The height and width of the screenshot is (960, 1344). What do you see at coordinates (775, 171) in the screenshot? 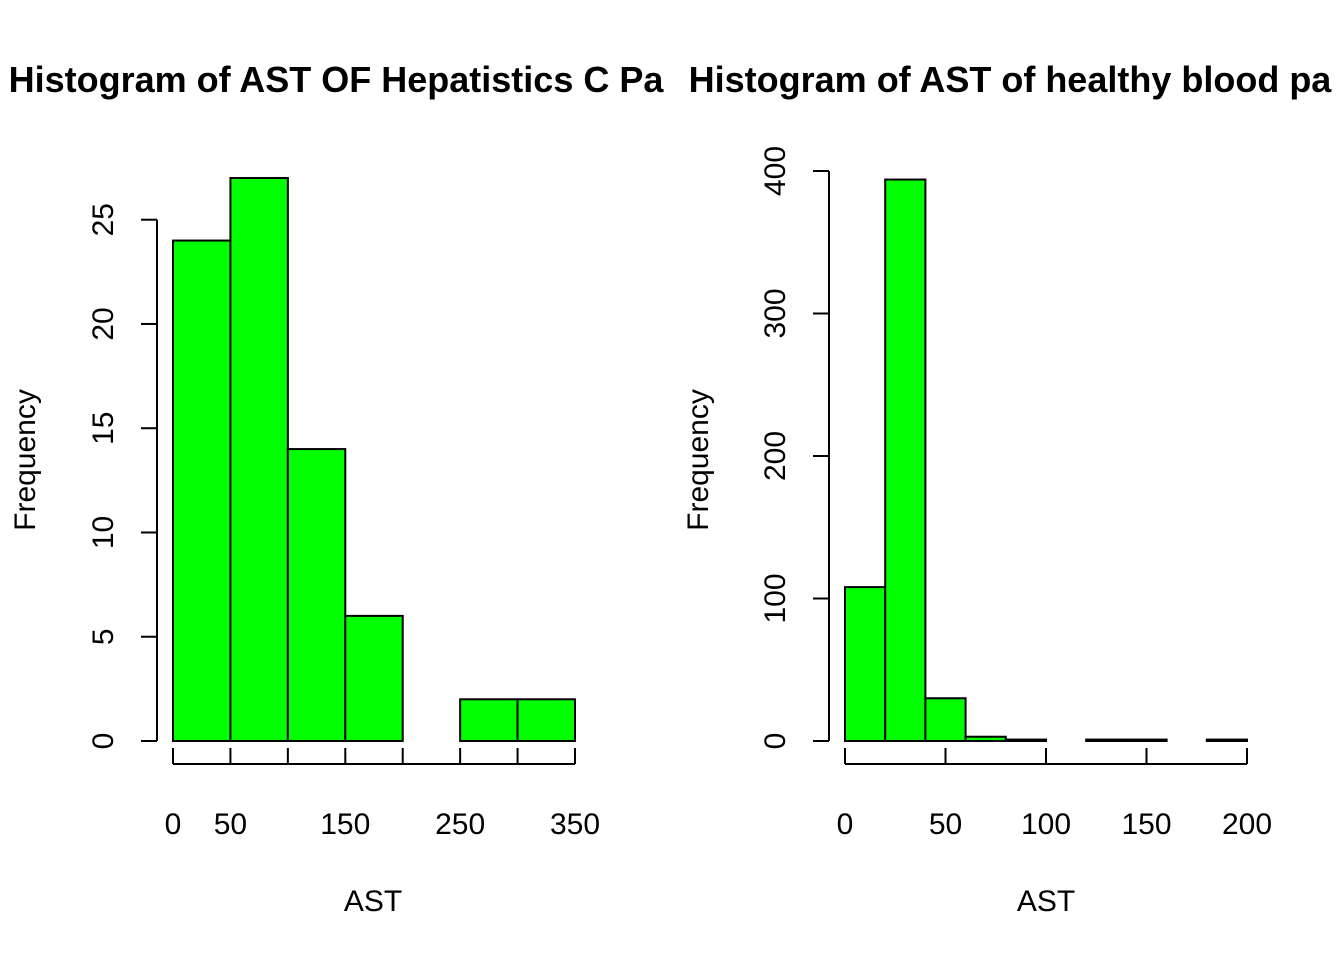
I see `y-tick-label: 400` at bounding box center [775, 171].